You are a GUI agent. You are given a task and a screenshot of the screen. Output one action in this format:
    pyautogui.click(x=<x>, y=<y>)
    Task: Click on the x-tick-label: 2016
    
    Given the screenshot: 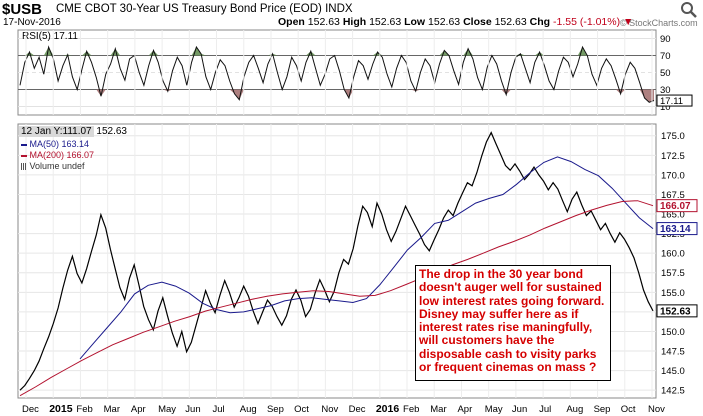 What is the action you would take?
    pyautogui.click(x=388, y=409)
    